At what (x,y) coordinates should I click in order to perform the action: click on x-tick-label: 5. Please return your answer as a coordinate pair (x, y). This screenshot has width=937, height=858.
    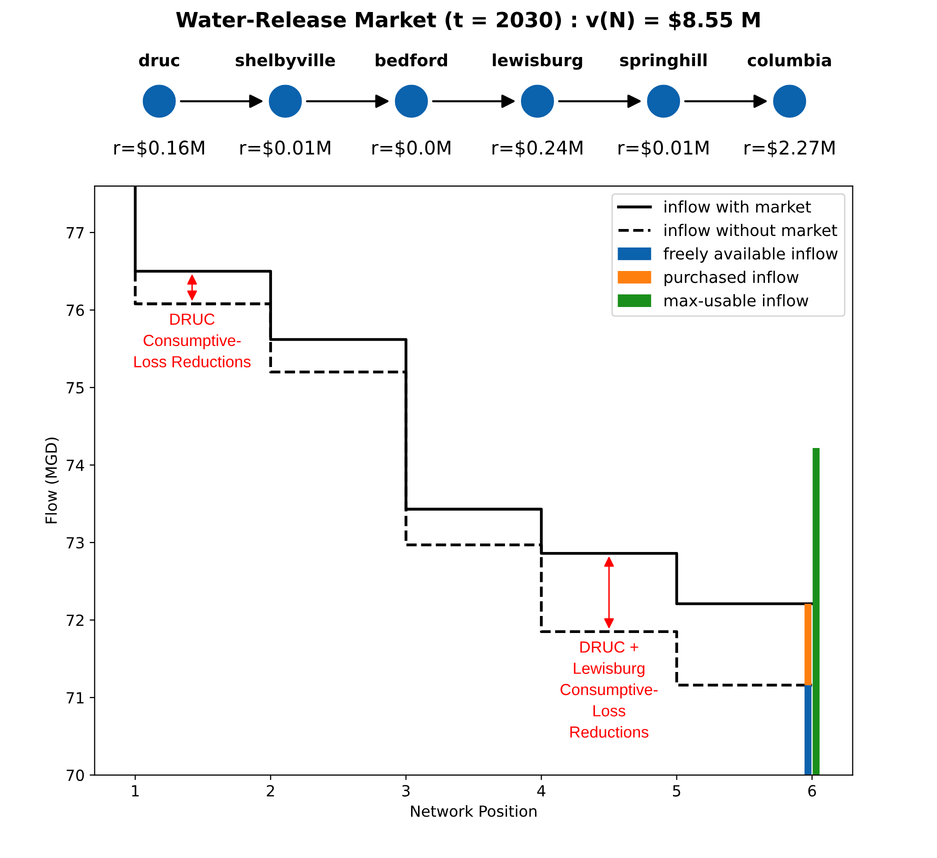
    Looking at the image, I should click on (676, 791).